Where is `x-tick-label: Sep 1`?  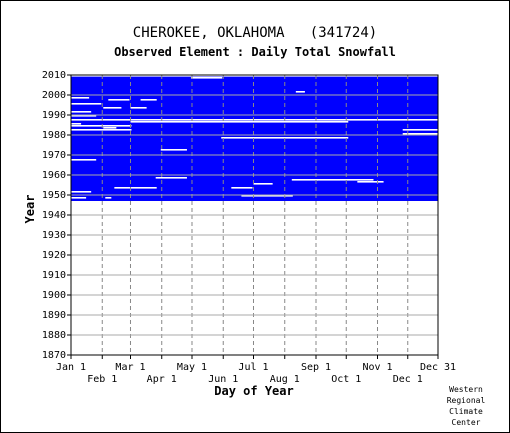 x-tick-label: Sep 1 is located at coordinates (316, 367).